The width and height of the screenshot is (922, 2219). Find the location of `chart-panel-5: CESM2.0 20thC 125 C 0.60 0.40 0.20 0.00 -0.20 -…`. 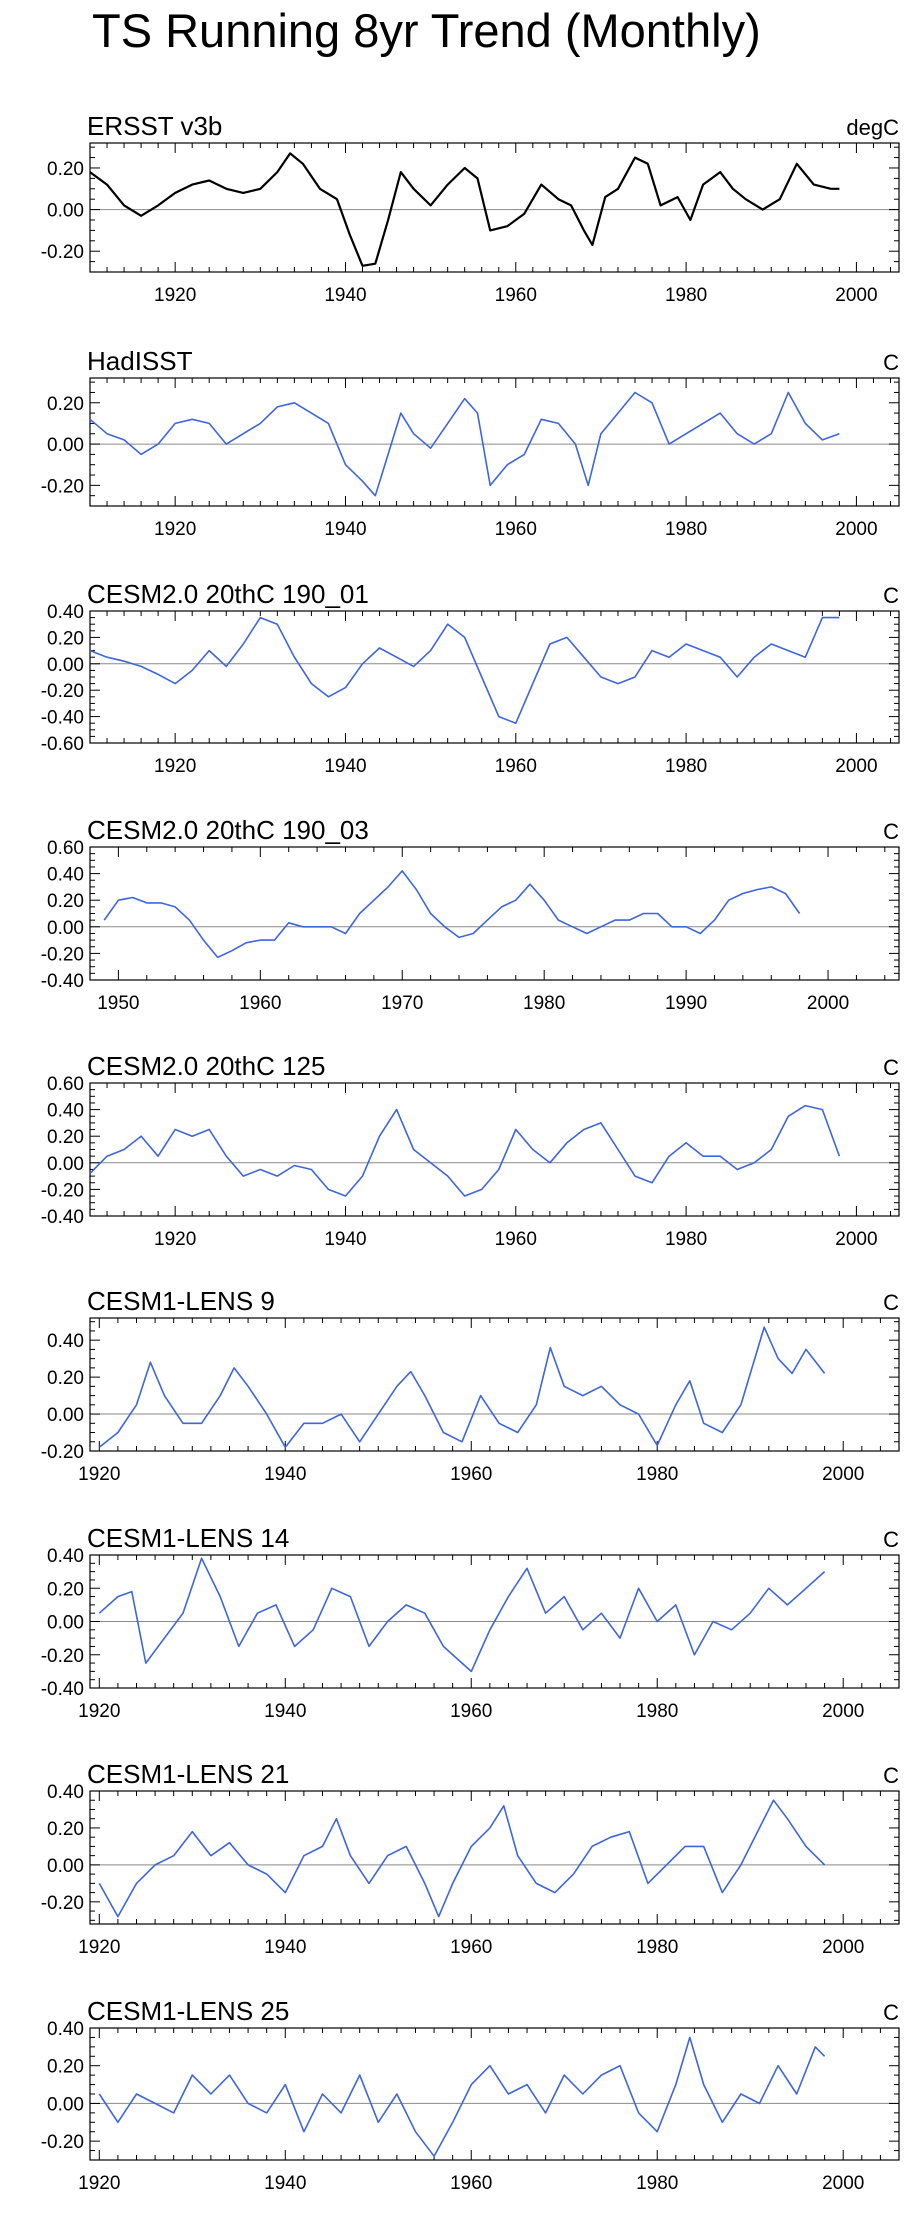

chart-panel-5: CESM2.0 20thC 125 C 0.60 0.40 0.20 0.00 -0.20 -… is located at coordinates (470, 1150).